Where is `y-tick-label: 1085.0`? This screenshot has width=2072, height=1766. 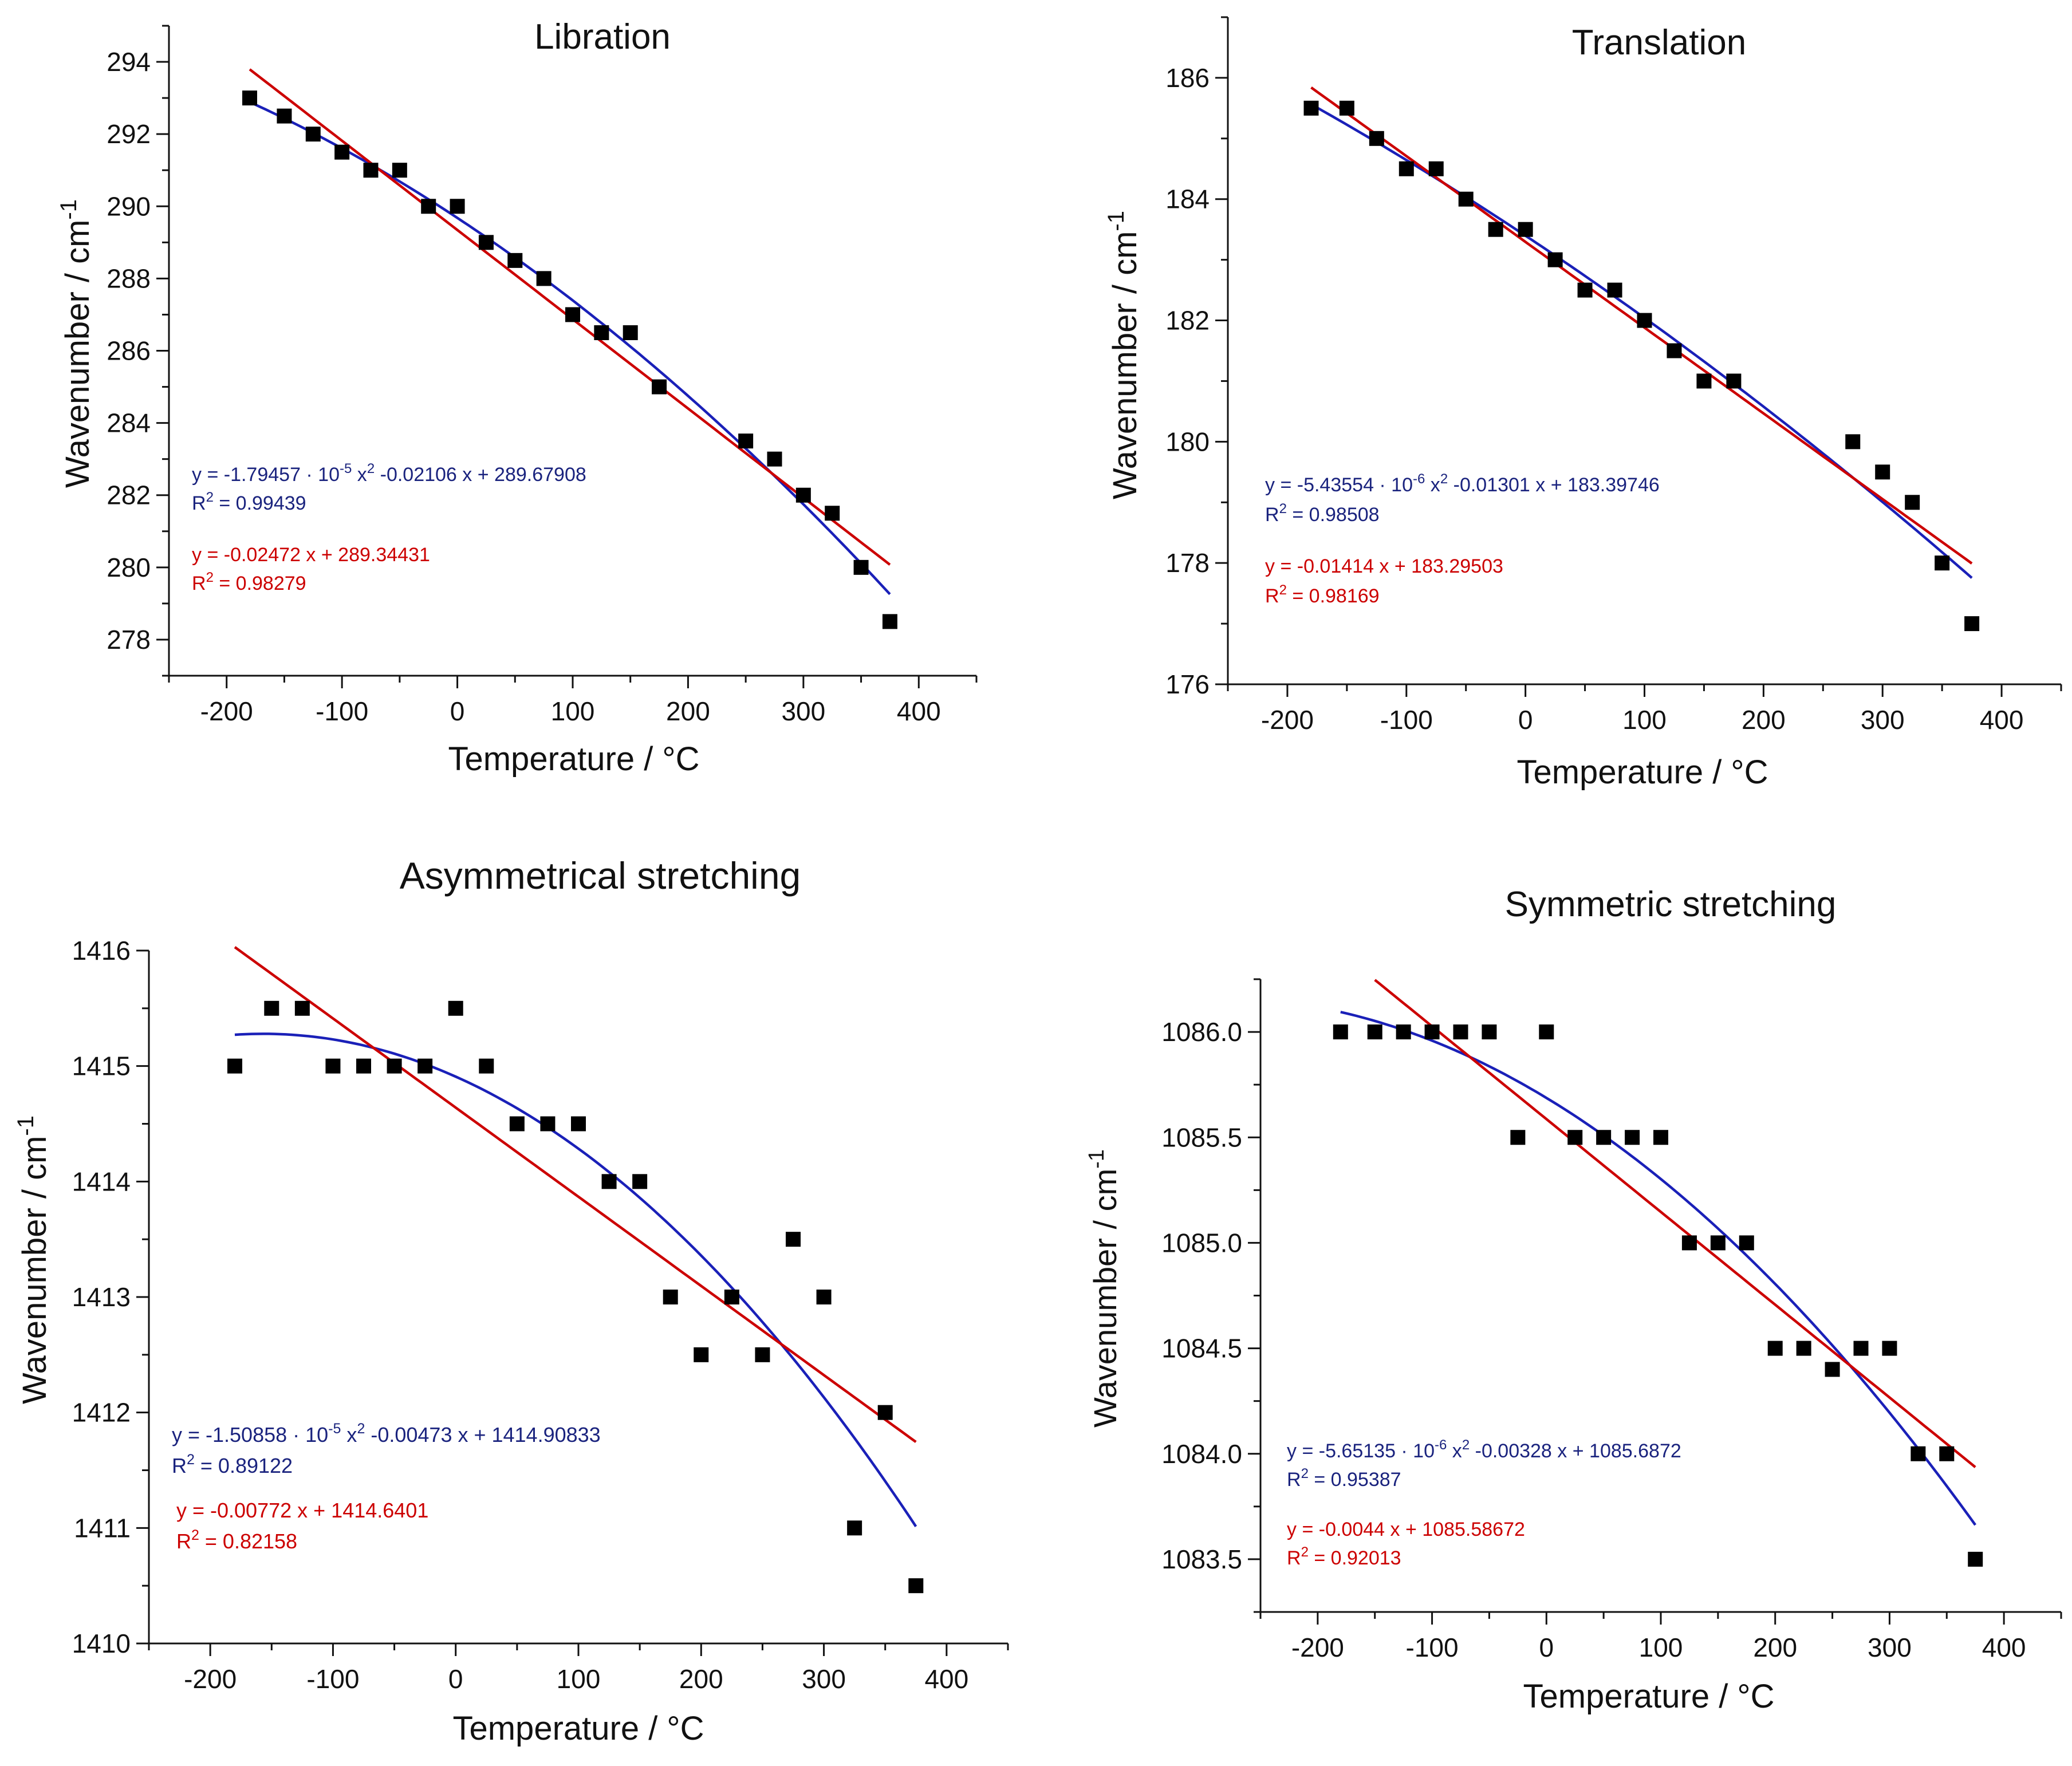
y-tick-label: 1085.0 is located at coordinates (1201, 1243).